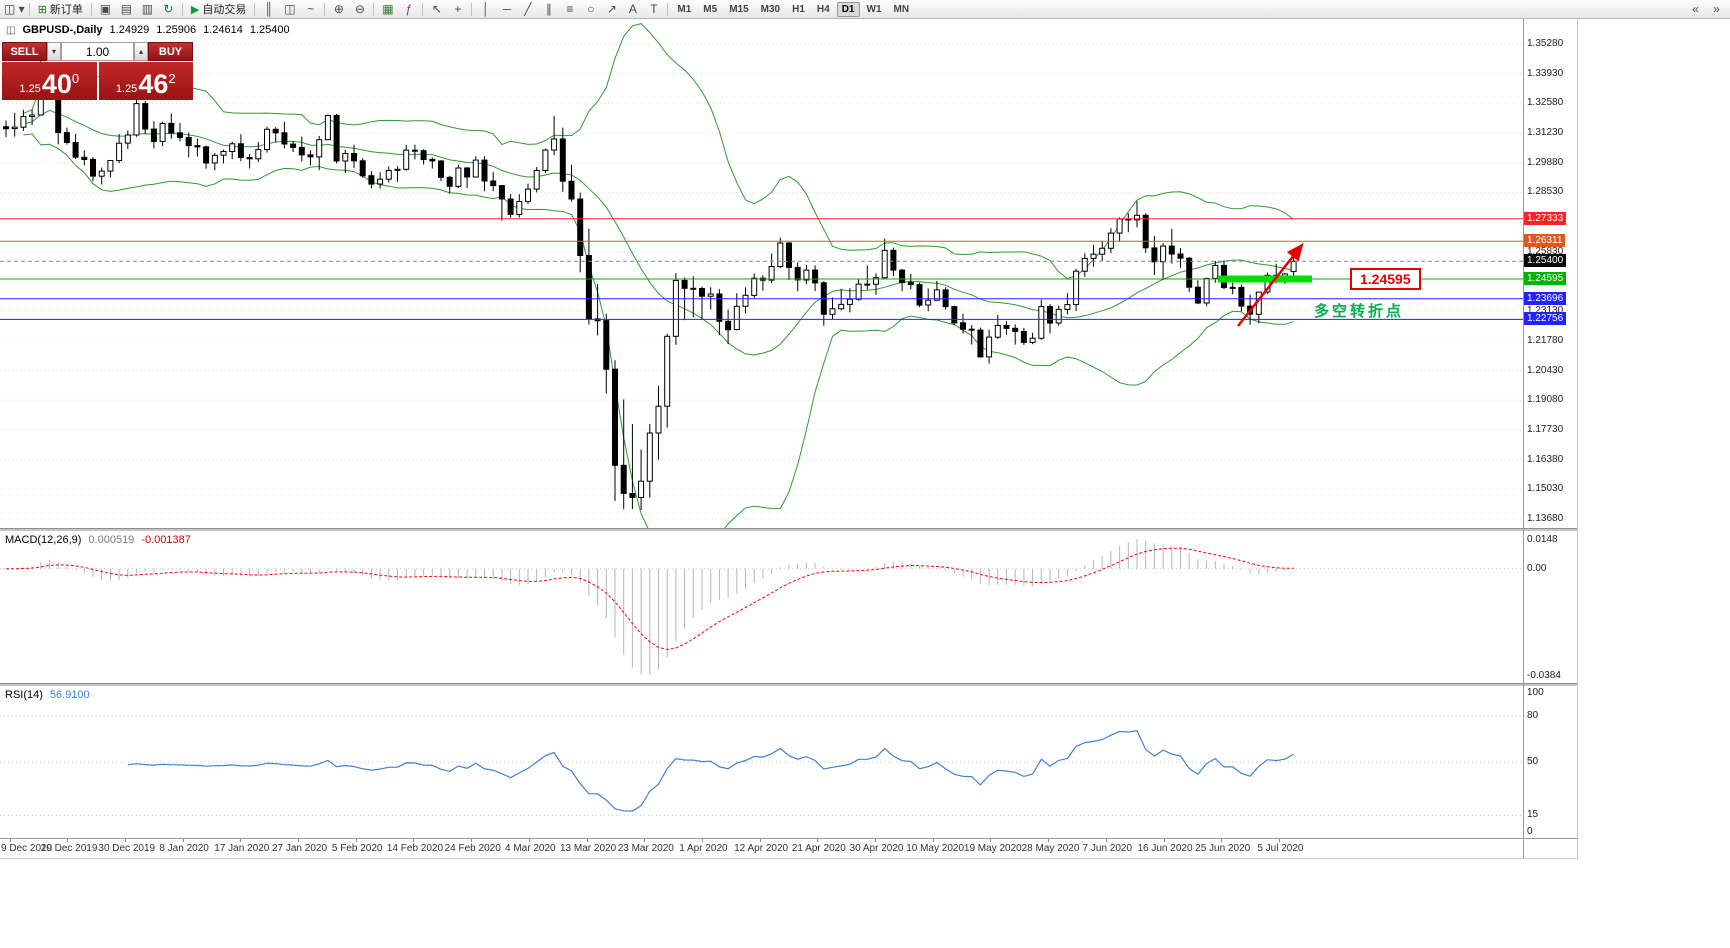 Image resolution: width=1730 pixels, height=948 pixels. I want to click on volume-input: 1.00, so click(97, 51).